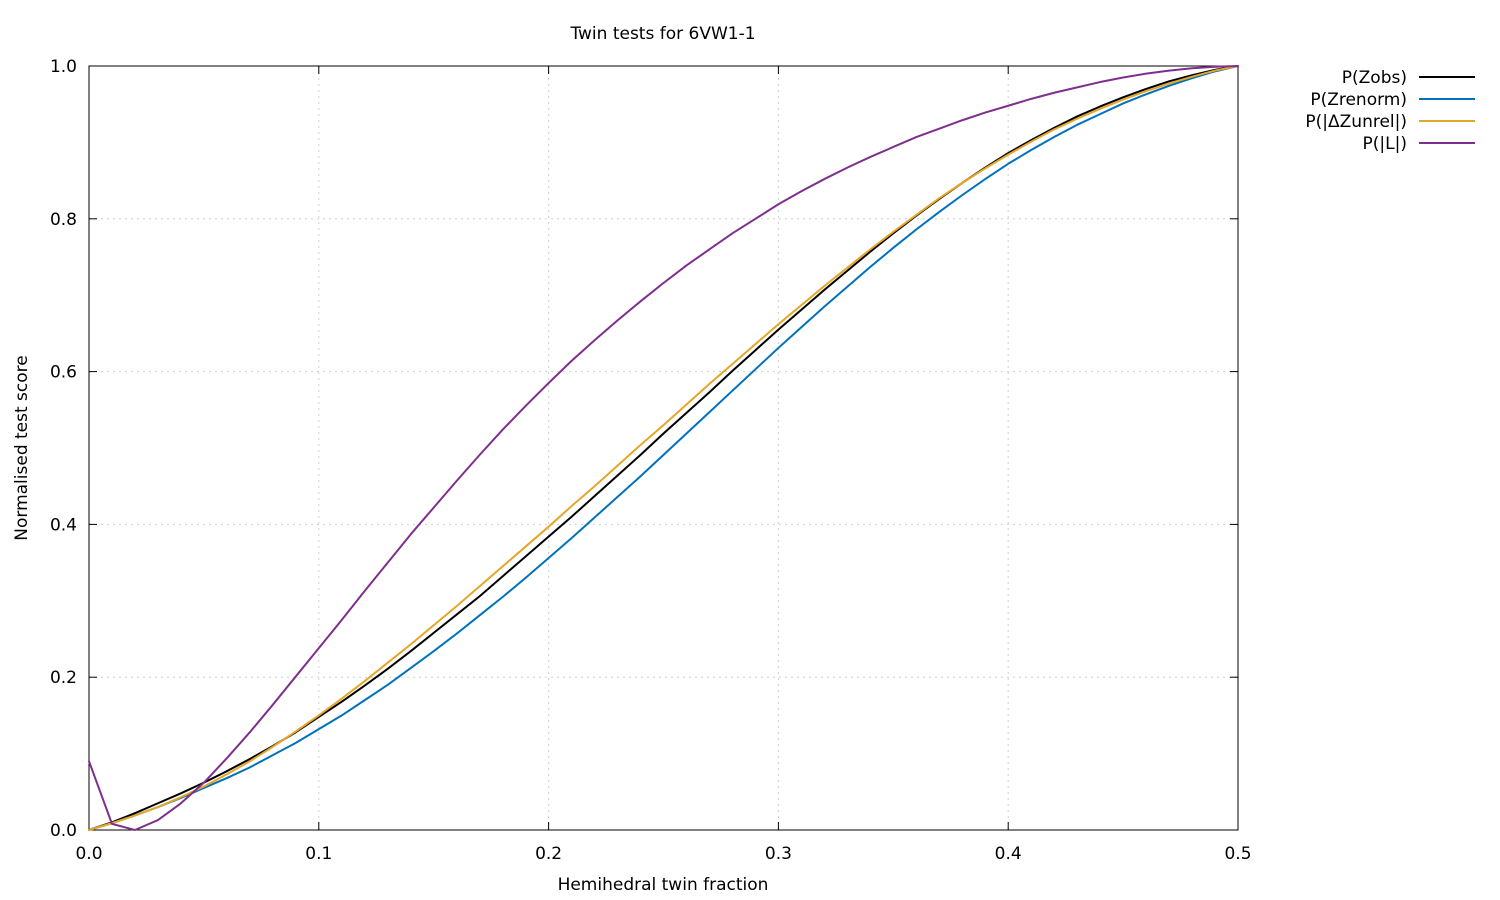 This screenshot has width=1500, height=900. Describe the element at coordinates (1356, 122) in the screenshot. I see `legend-label-p-zunrel: P(|ΔZunrel|)` at that location.